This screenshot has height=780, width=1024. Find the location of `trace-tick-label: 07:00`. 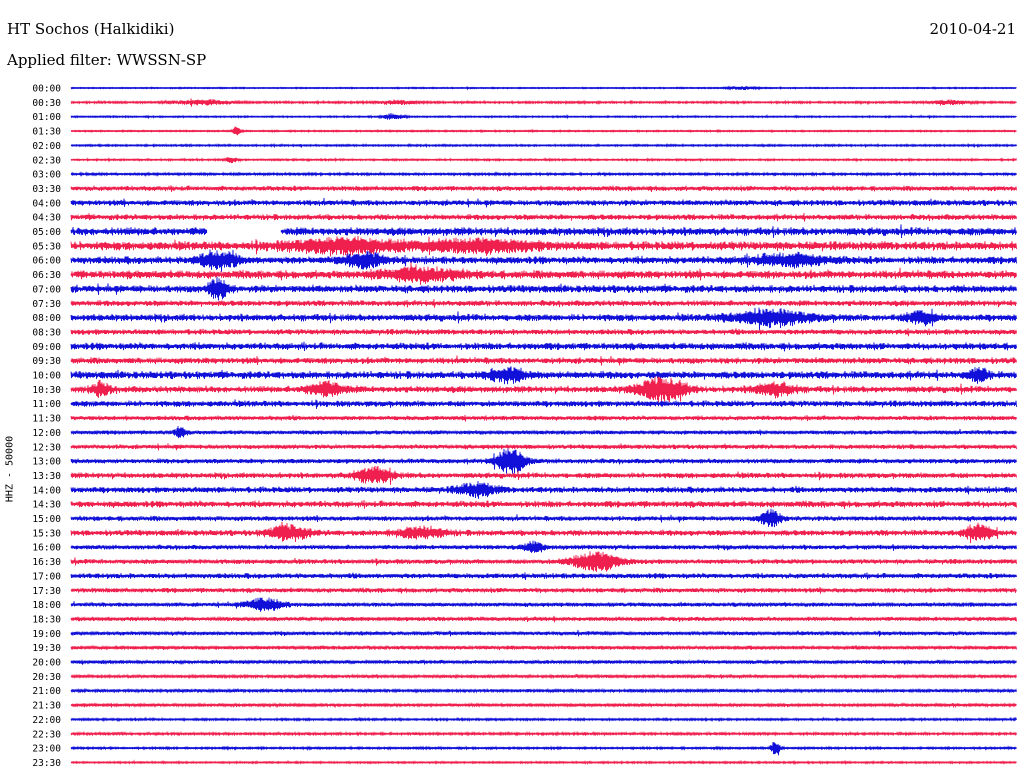

trace-tick-label: 07:00 is located at coordinates (46, 289).